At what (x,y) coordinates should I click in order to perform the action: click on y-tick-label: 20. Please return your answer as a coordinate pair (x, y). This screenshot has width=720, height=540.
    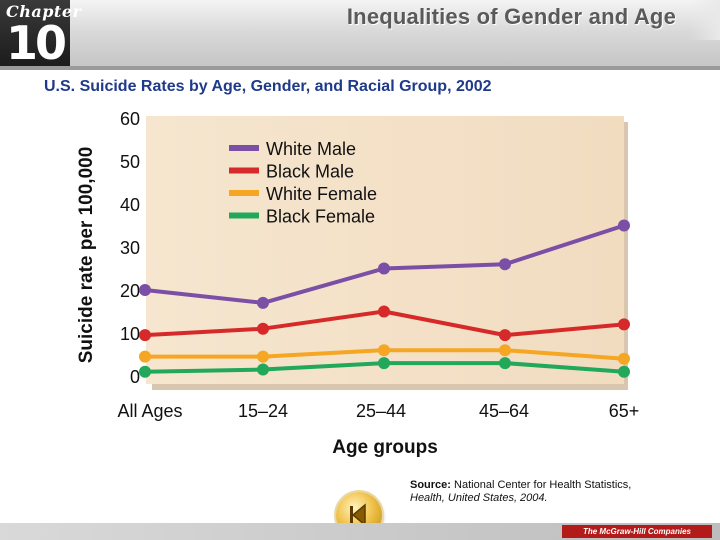
    Looking at the image, I should click on (130, 291).